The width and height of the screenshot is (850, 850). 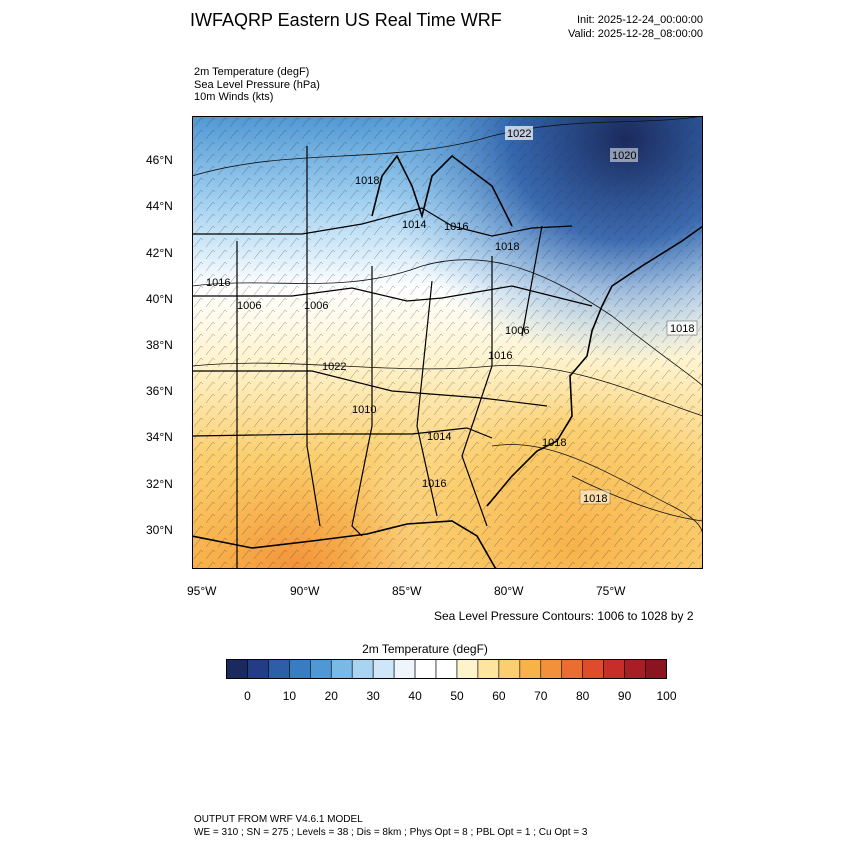 I want to click on colorbar-label: 0, so click(x=247, y=696).